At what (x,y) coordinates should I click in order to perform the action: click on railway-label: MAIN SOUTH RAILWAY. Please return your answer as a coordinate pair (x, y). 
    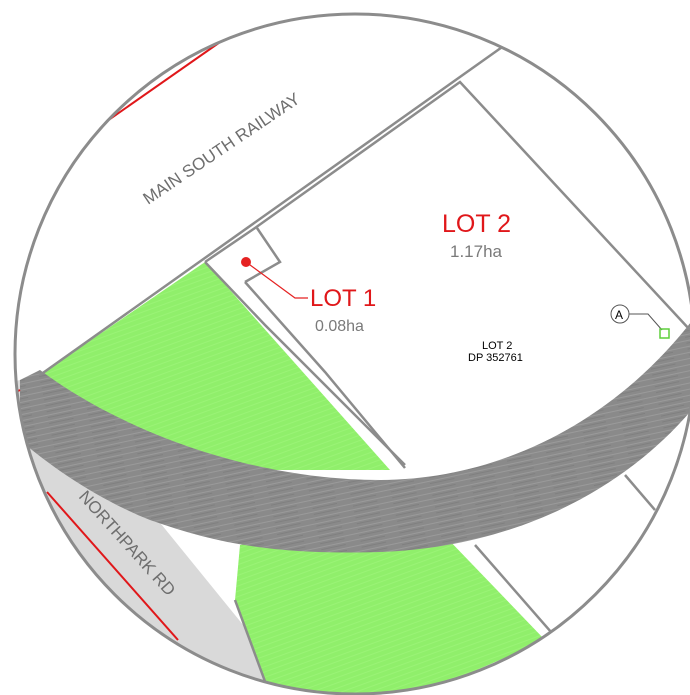
    Looking at the image, I should click on (222, 148).